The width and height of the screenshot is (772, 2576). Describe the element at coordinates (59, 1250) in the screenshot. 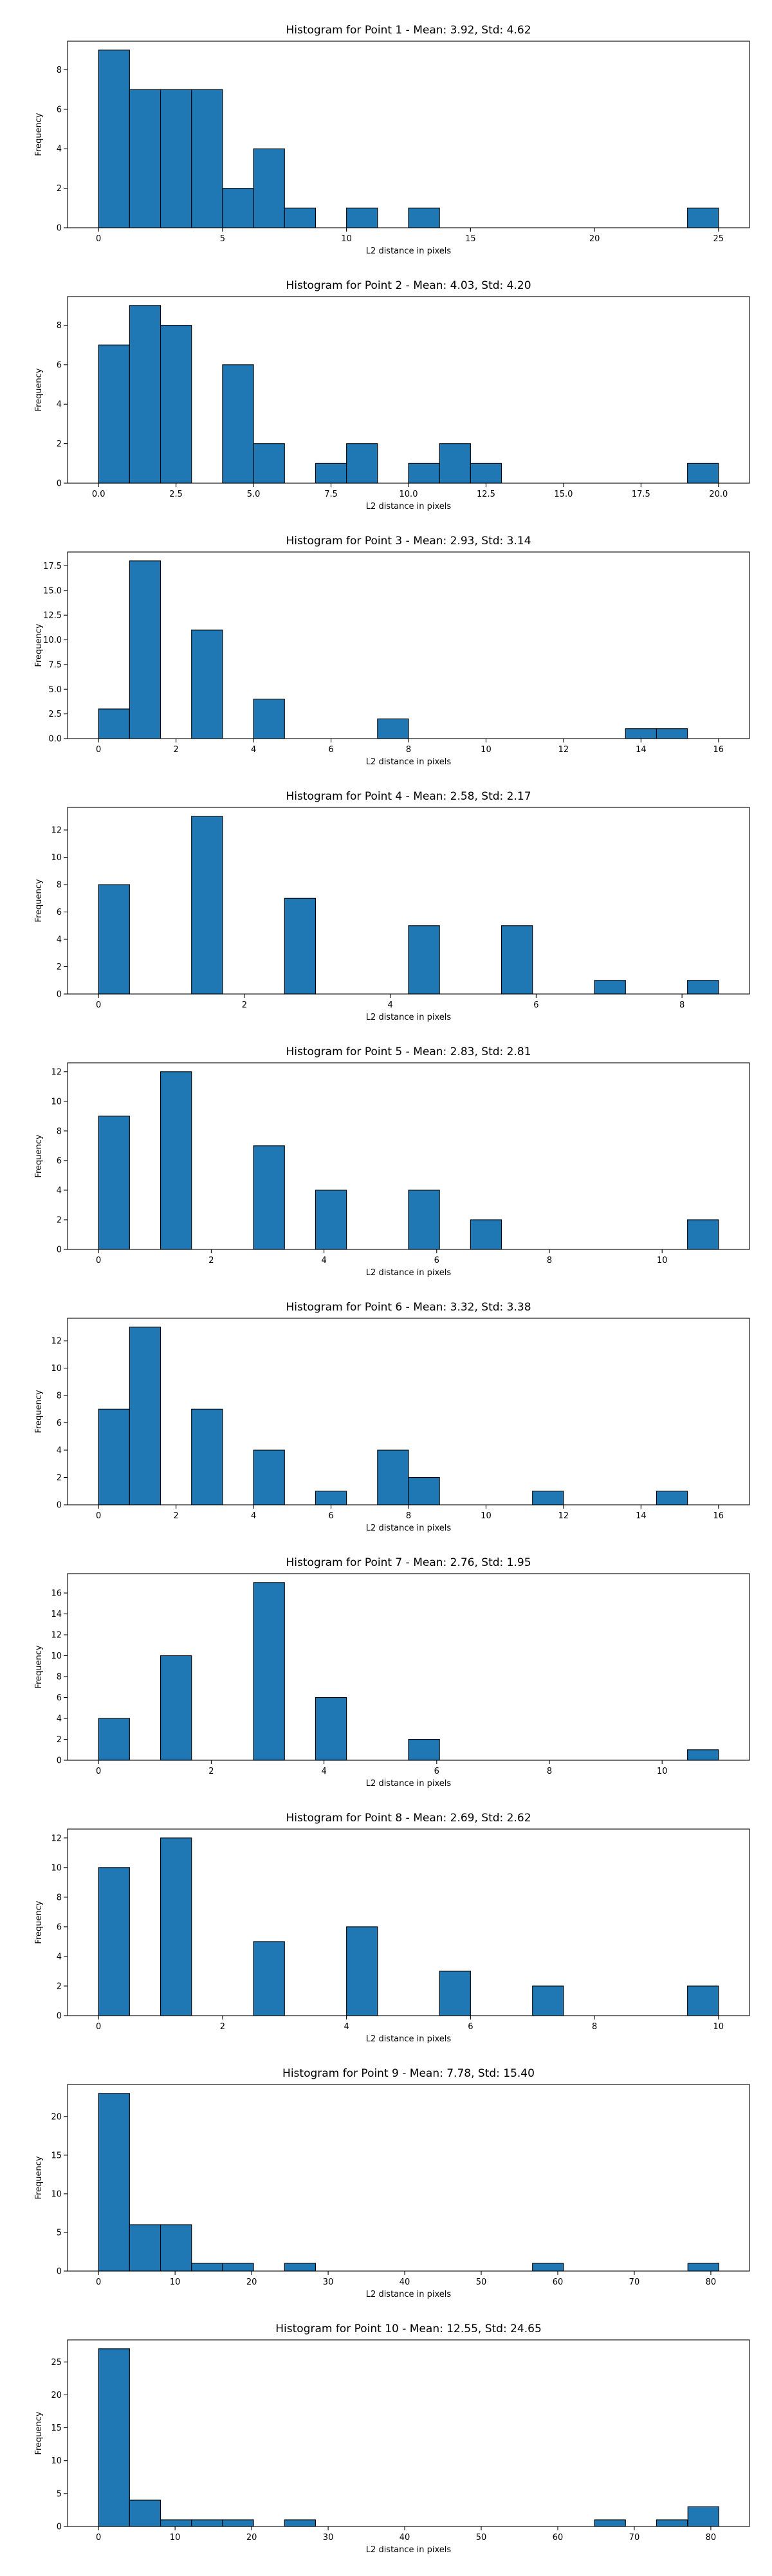

I see `y-tick-label-5-1: 0` at that location.